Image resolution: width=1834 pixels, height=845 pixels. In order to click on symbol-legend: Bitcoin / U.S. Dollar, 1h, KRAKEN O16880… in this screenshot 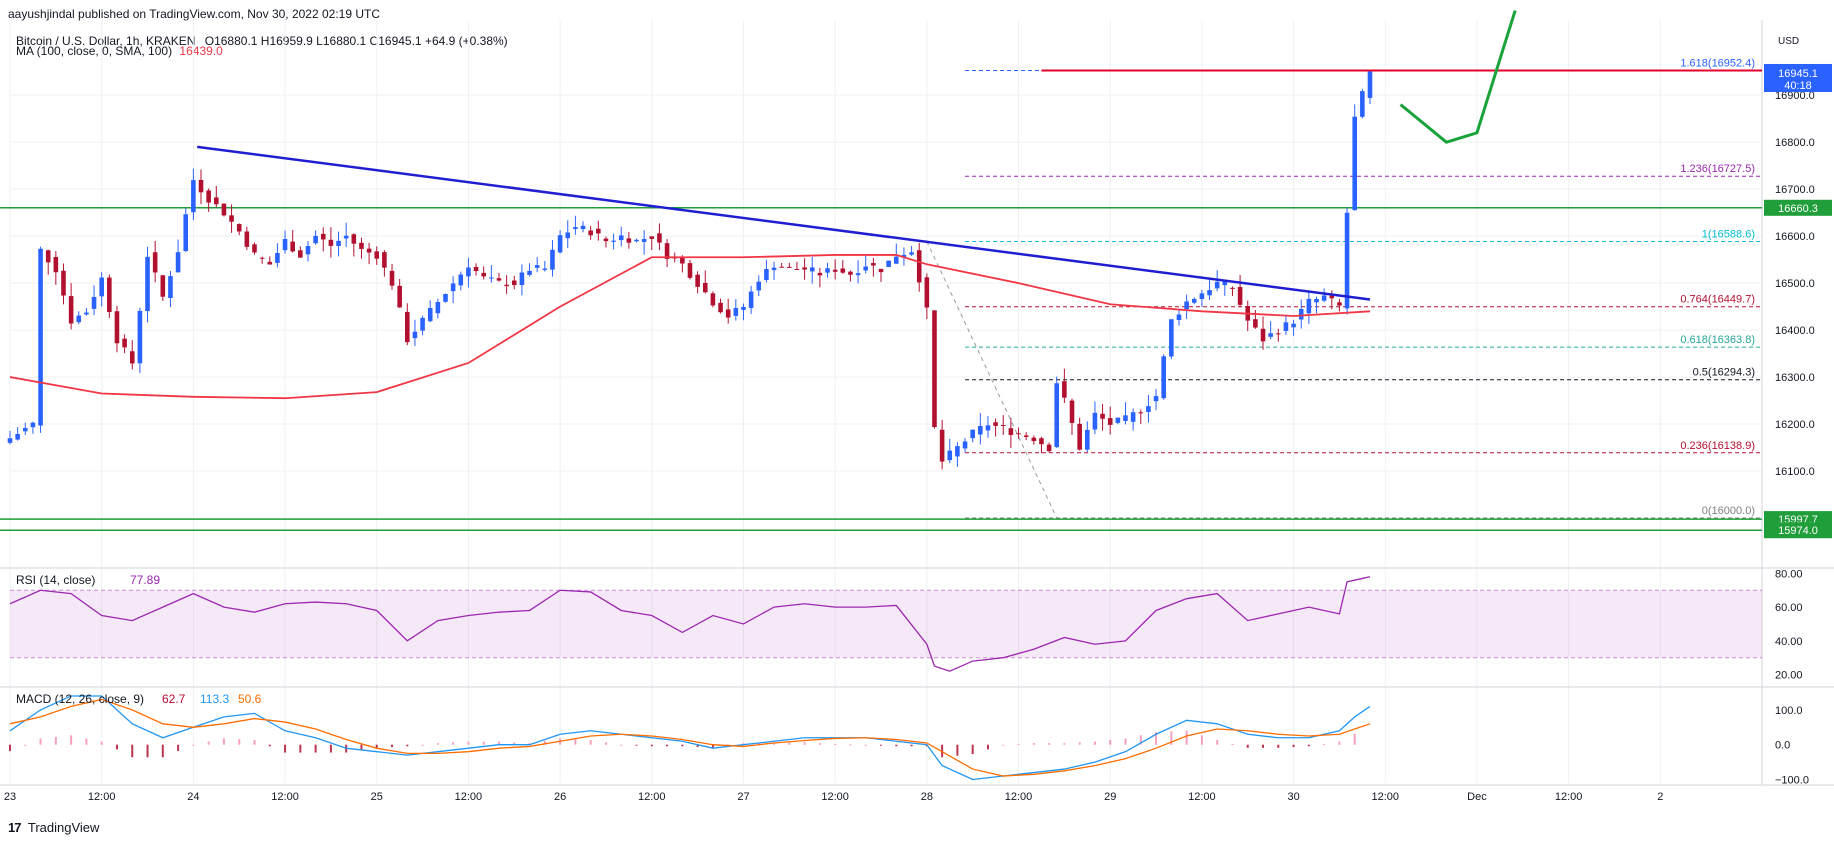, I will do `click(262, 41)`.